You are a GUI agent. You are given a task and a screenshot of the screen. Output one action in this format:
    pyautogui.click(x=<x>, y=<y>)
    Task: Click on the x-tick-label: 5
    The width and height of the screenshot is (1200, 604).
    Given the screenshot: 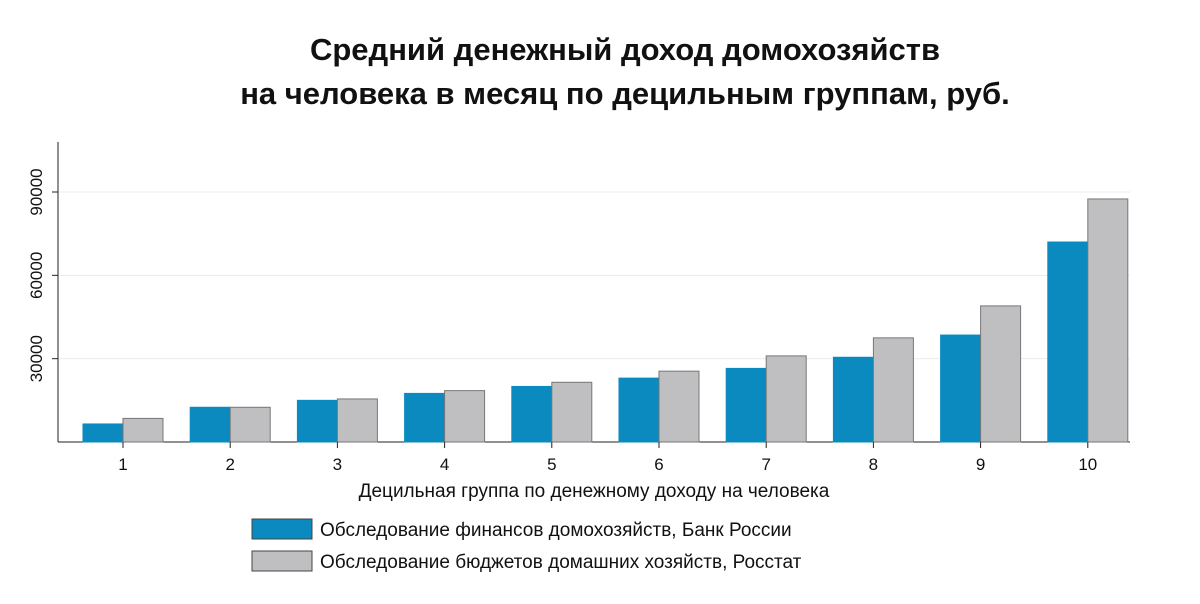 What is the action you would take?
    pyautogui.click(x=551, y=464)
    